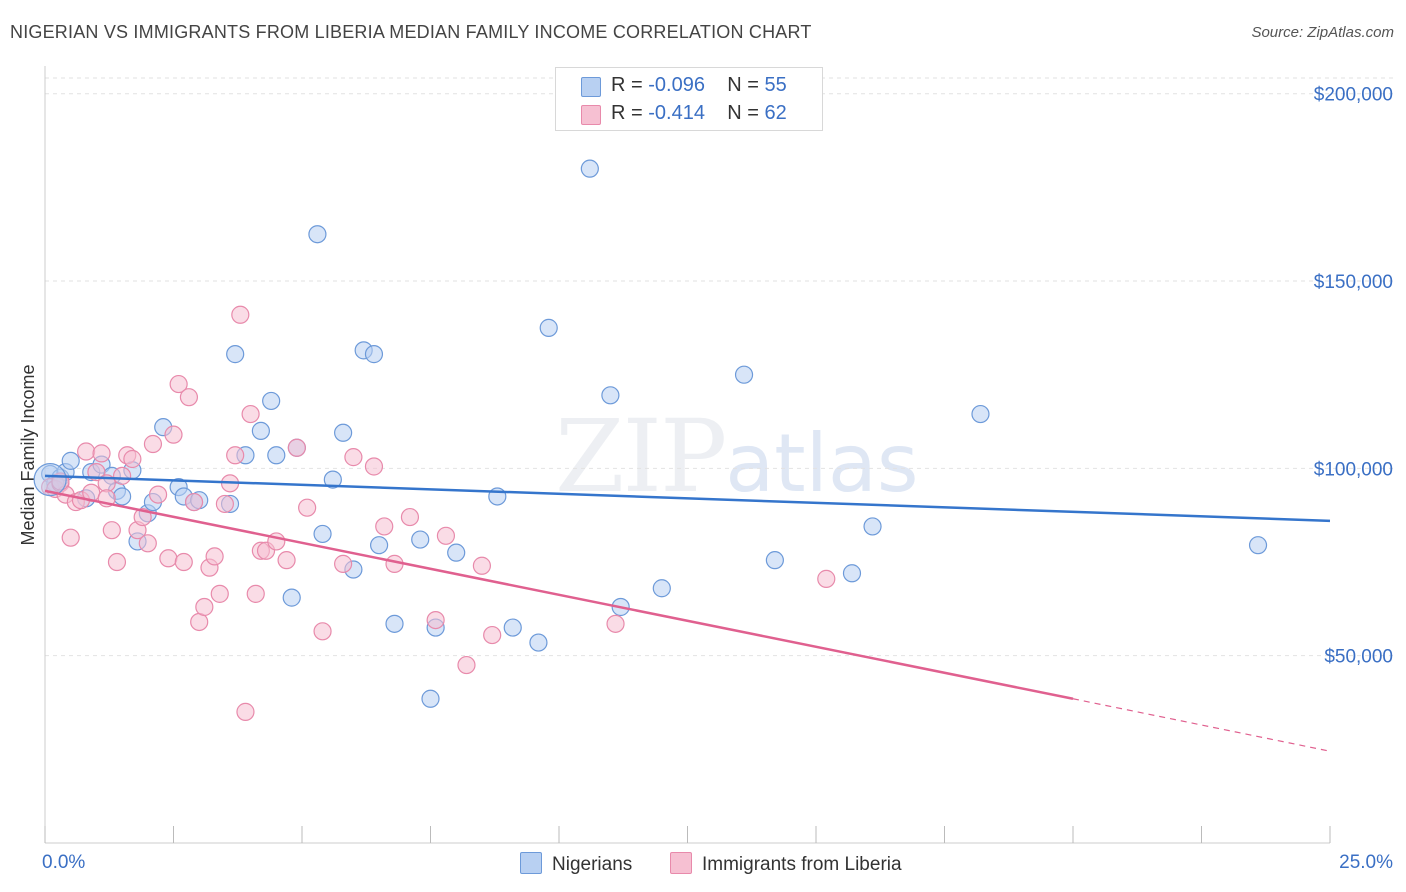  What do you see at coordinates (687, 498) in the screenshot?
I see `nigerians-trend-line` at bounding box center [687, 498].